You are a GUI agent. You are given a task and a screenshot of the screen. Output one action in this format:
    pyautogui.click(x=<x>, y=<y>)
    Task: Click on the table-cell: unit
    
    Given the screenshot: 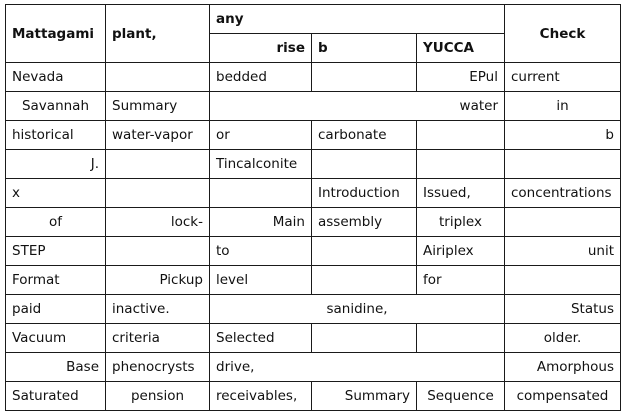 What is the action you would take?
    pyautogui.click(x=562, y=251)
    